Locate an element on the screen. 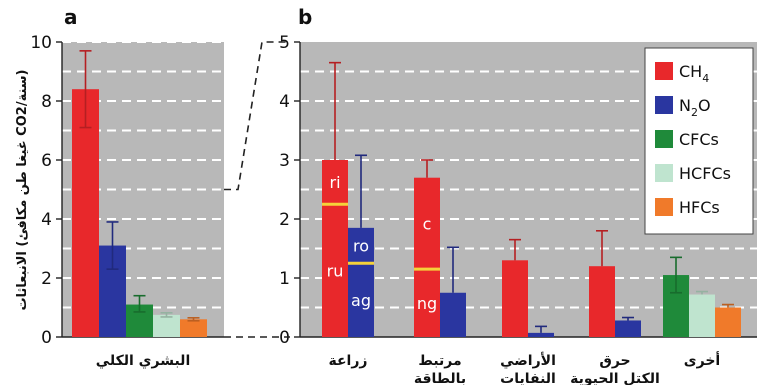  panel-a-bar-hcfcs is located at coordinates (166, 325).